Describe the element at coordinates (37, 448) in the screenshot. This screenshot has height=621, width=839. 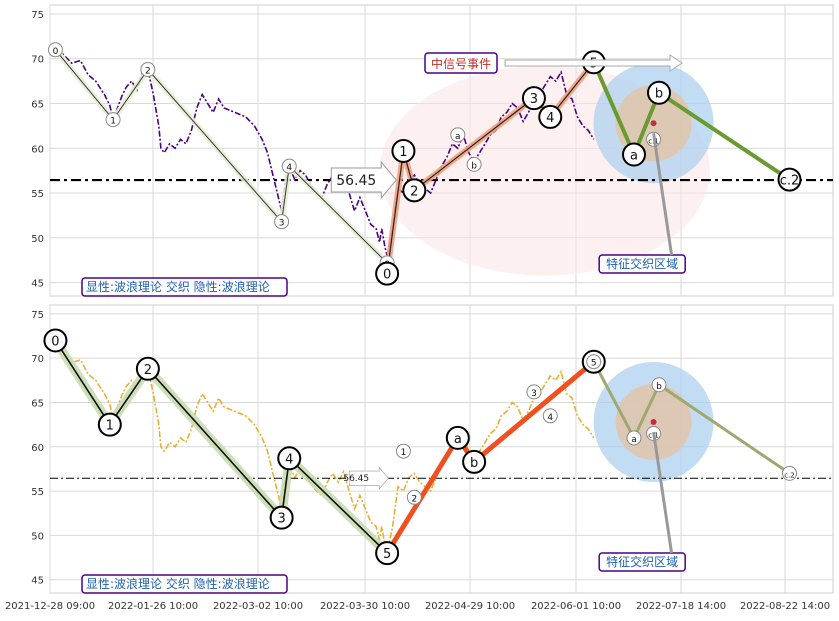
I see `y-tick-label: 60` at that location.